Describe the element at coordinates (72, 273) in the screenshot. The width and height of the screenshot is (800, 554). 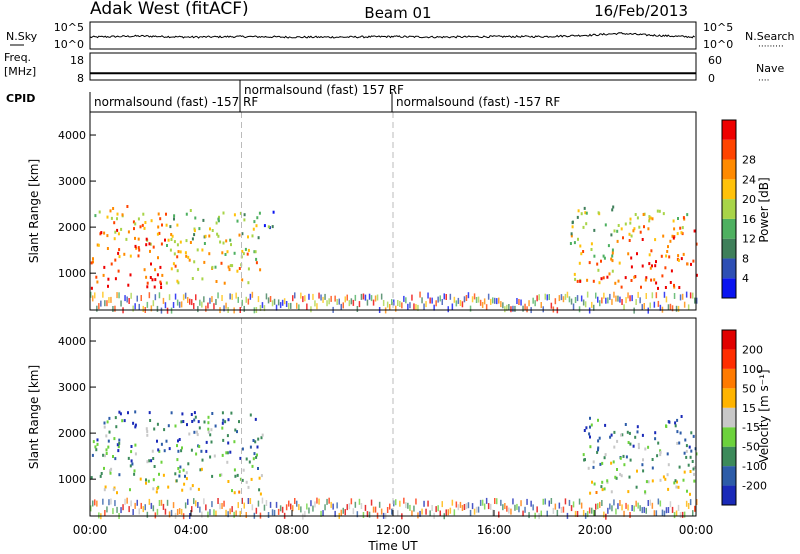
I see `range-tick-label: 1000` at that location.